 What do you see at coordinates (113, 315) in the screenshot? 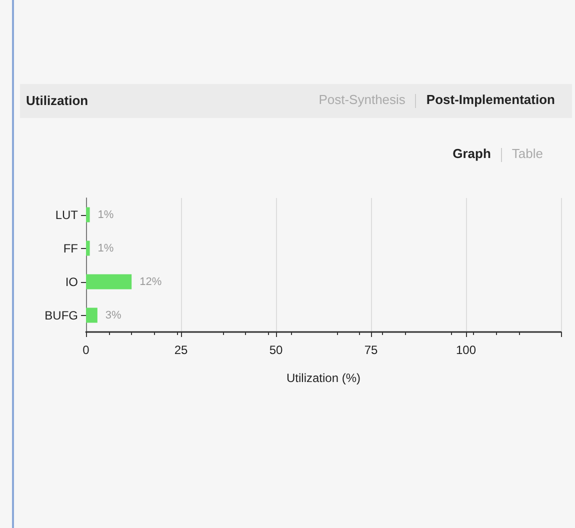
I see `data-label: 3%` at bounding box center [113, 315].